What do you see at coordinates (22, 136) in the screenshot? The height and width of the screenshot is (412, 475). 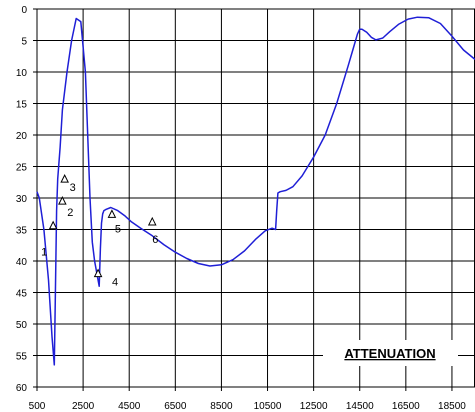 I see `y-tick-label: 20` at bounding box center [22, 136].